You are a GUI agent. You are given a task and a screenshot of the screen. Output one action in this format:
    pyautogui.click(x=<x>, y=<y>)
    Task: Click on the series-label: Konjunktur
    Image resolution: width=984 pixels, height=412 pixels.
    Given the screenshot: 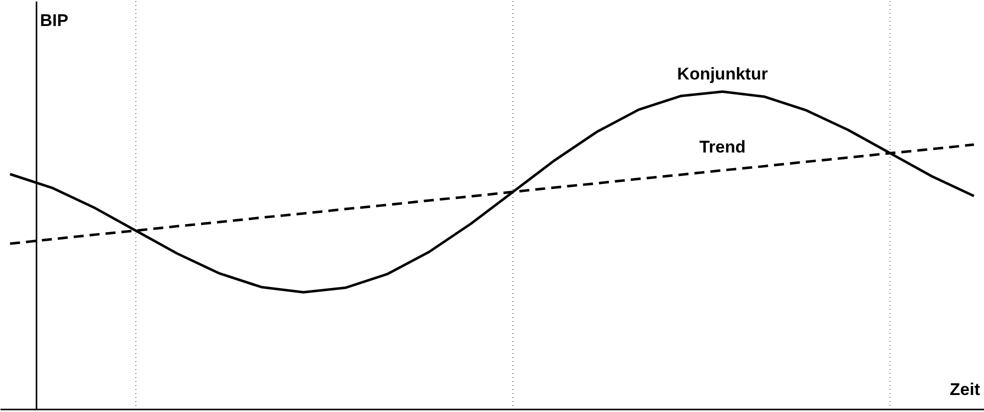 What is the action you would take?
    pyautogui.click(x=722, y=74)
    